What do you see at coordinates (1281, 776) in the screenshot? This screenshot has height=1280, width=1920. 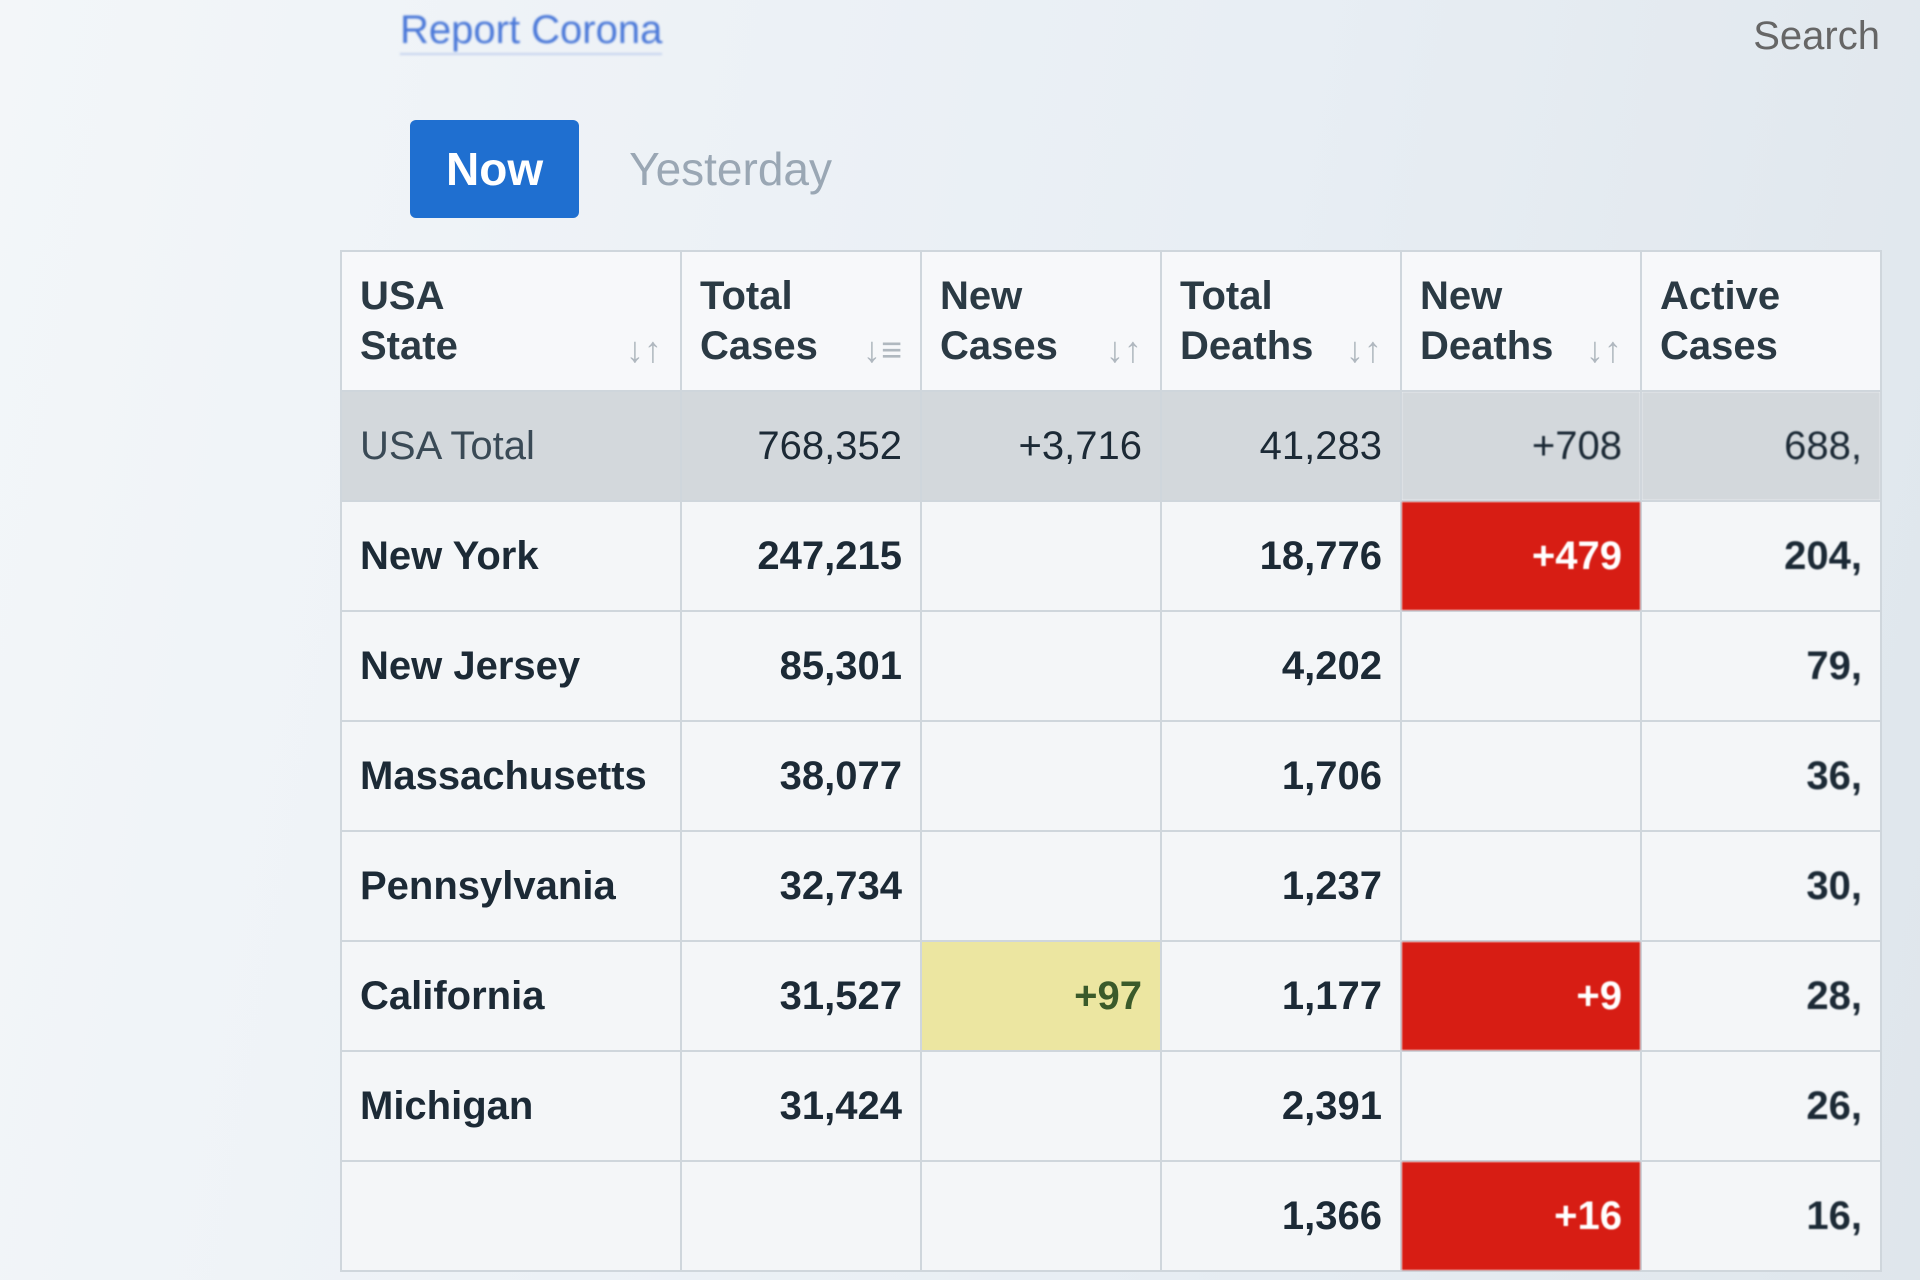 I see `cell-total-deaths: 1,706` at bounding box center [1281, 776].